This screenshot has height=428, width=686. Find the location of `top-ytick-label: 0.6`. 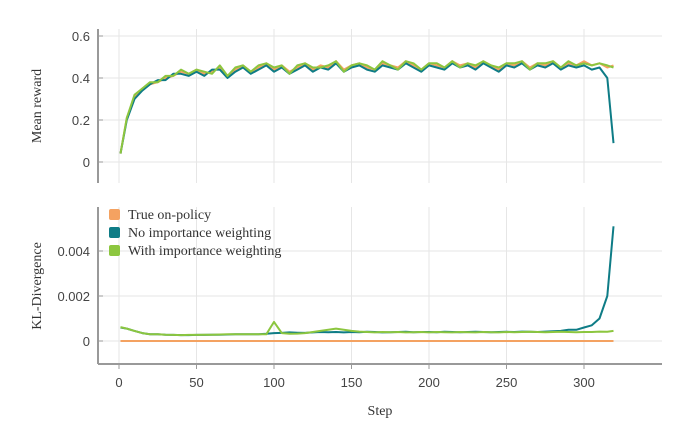

top-ytick-label: 0.6 is located at coordinates (81, 36).